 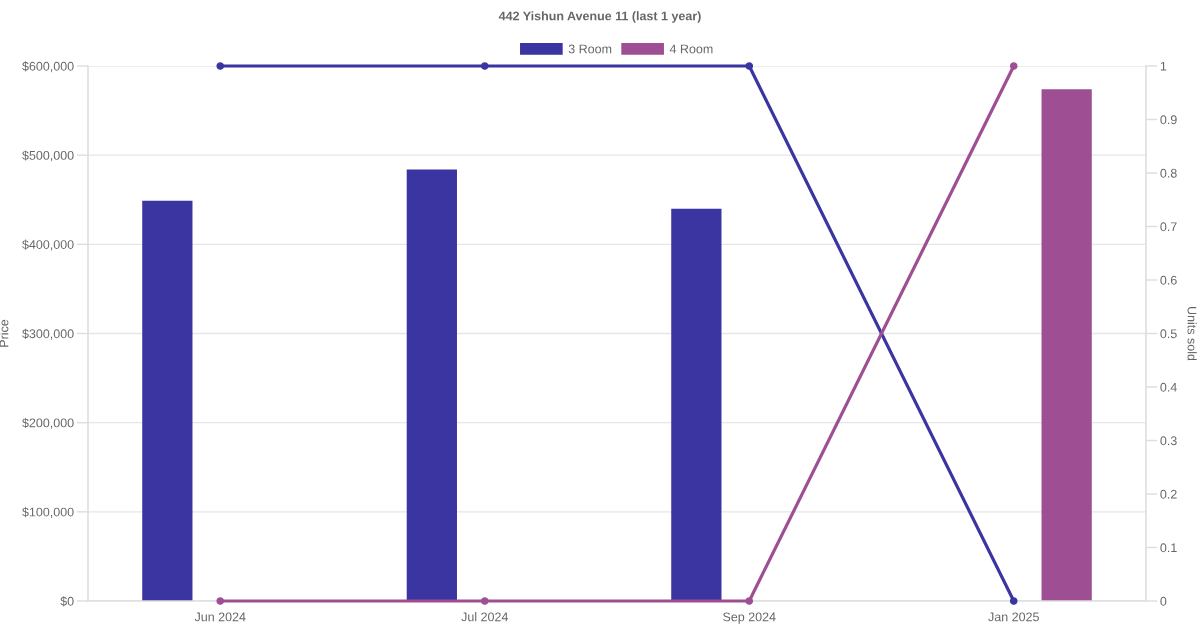 I want to click on y-tick-label: $500,000, so click(x=48, y=156).